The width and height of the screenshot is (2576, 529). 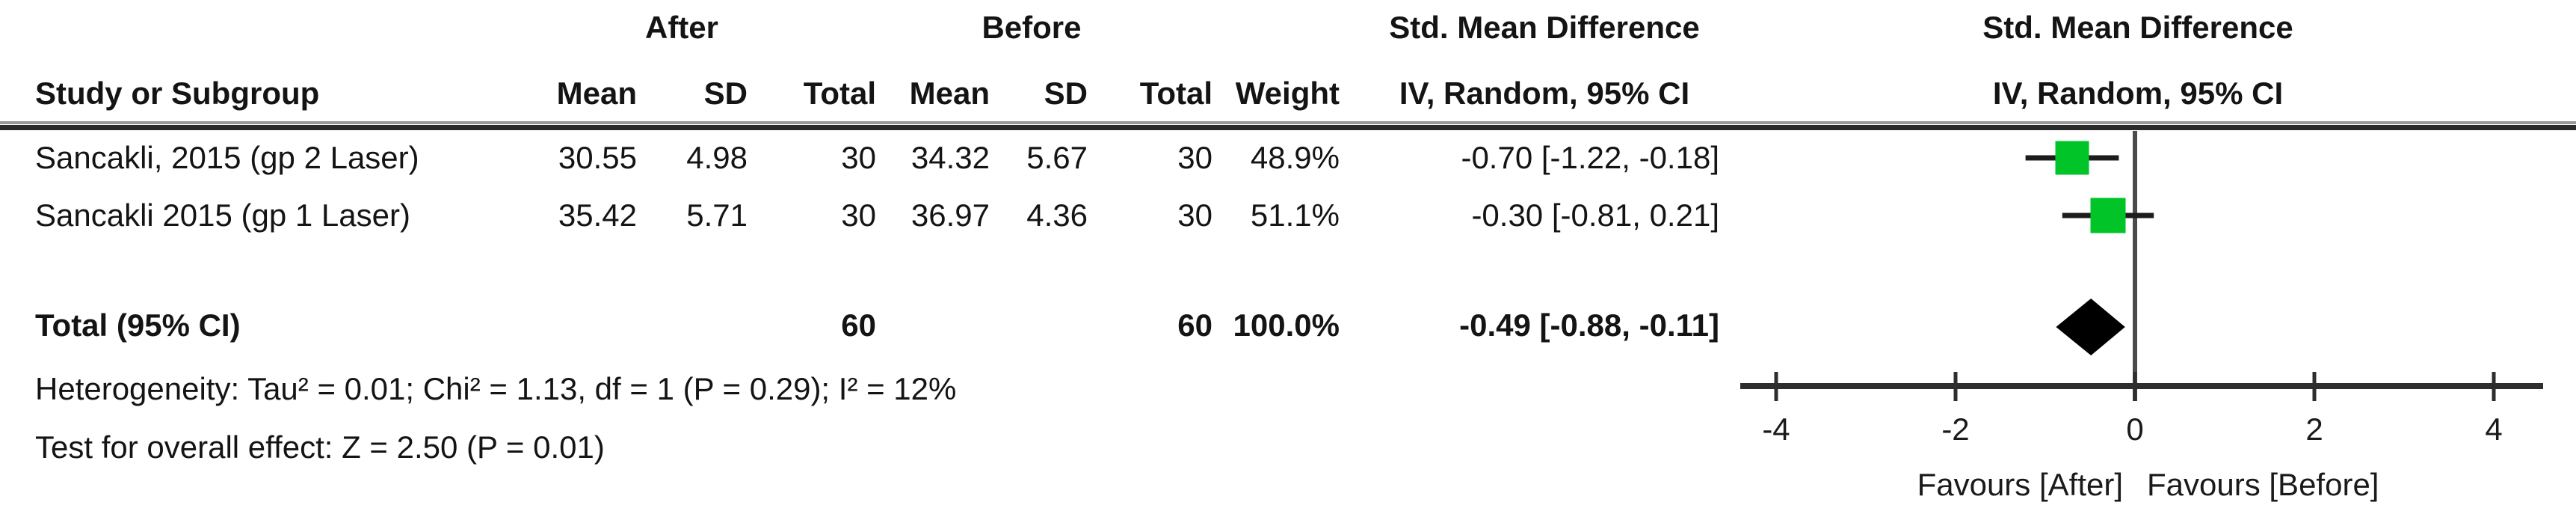 What do you see at coordinates (2493, 429) in the screenshot?
I see `tick-label: 4` at bounding box center [2493, 429].